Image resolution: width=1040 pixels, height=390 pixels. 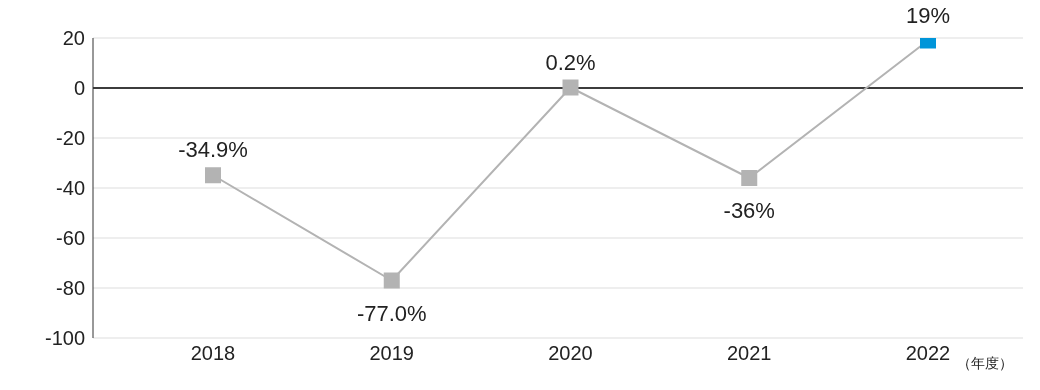 What do you see at coordinates (928, 353) in the screenshot?
I see `x-tick-label: 2022` at bounding box center [928, 353].